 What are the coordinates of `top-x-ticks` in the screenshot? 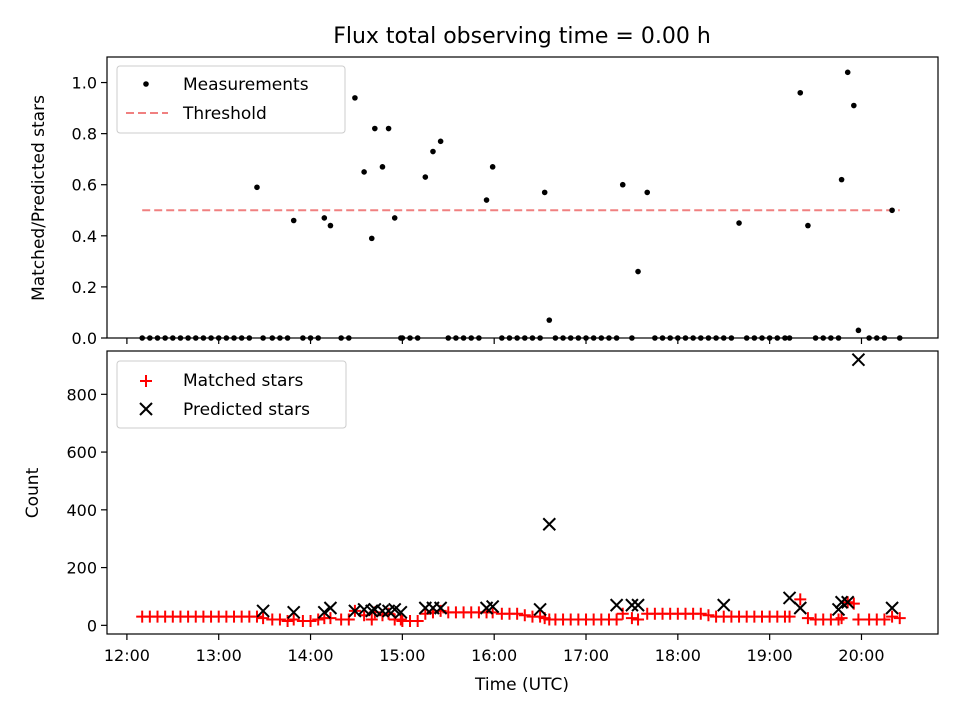 It's located at (494, 341).